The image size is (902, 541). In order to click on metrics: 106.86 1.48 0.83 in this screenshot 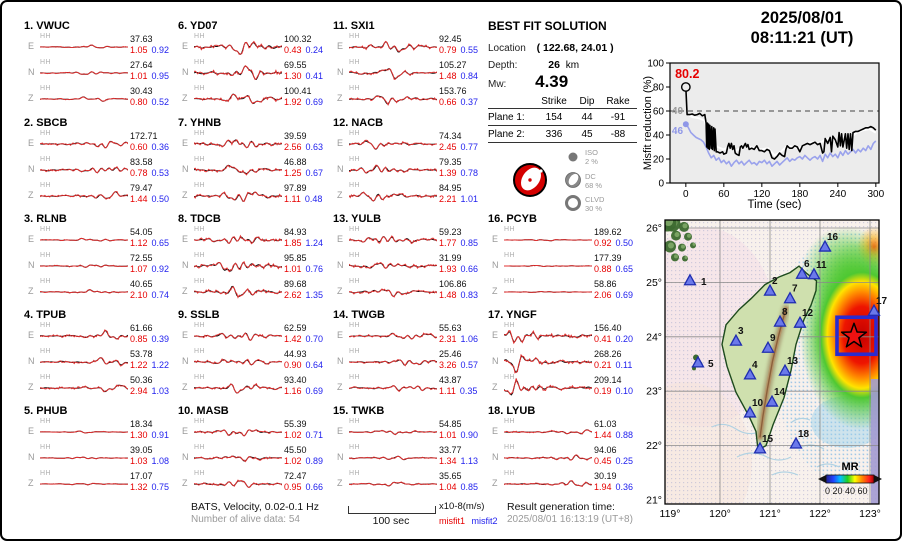, I will do `click(458, 289)`.